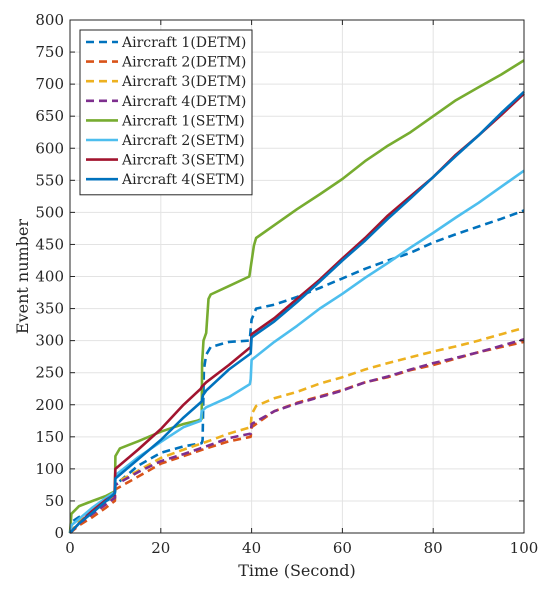 The height and width of the screenshot is (601, 550). What do you see at coordinates (22, 277) in the screenshot?
I see `y-axis-label: Event number` at bounding box center [22, 277].